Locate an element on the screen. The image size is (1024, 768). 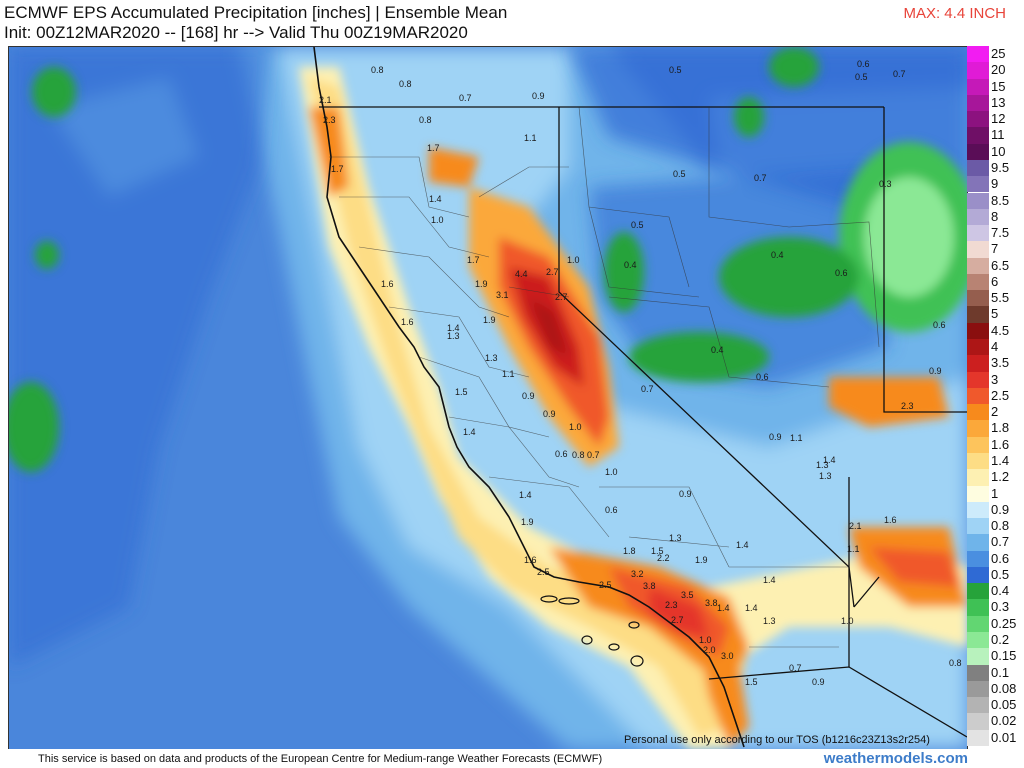
legend-entry: 2 is located at coordinates (995, 412).